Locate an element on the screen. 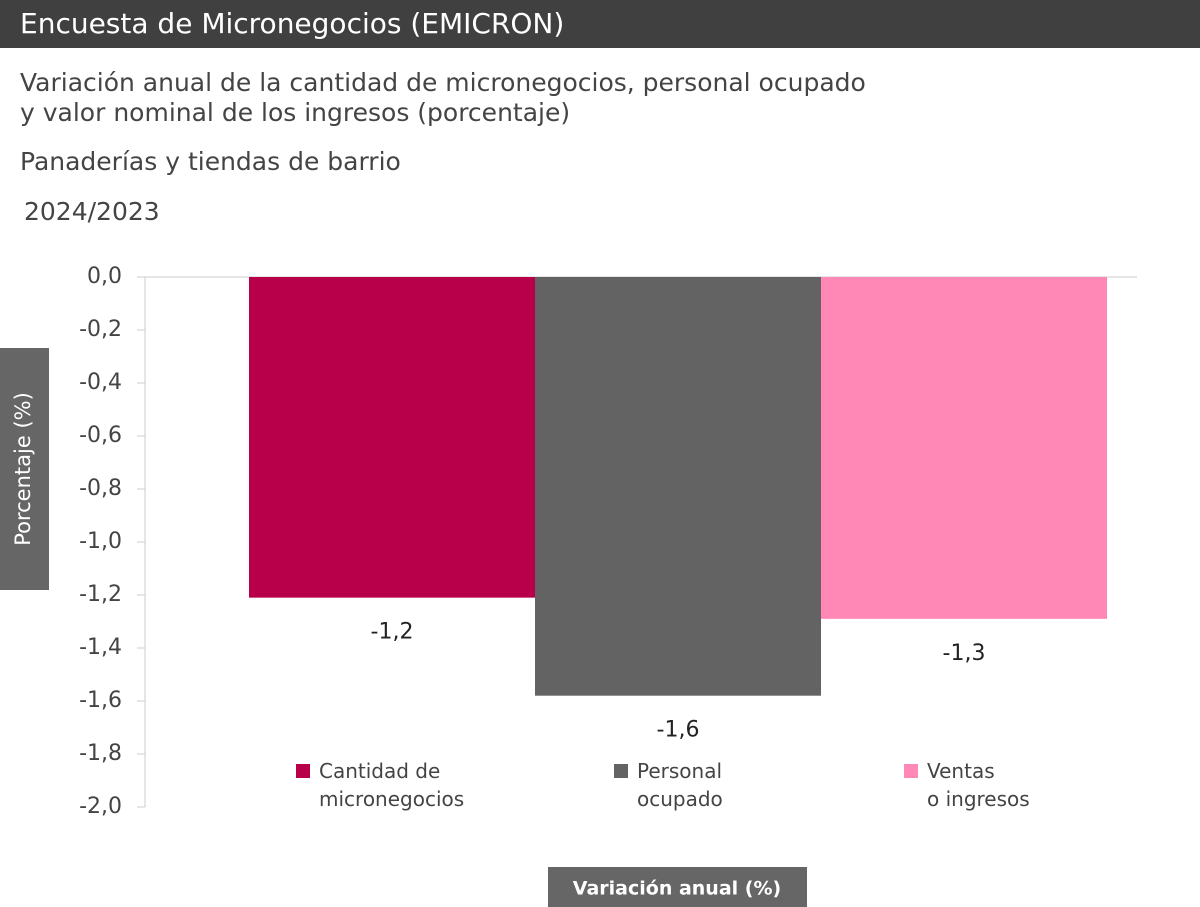  y-tick-label: -1,2 is located at coordinates (100, 594).